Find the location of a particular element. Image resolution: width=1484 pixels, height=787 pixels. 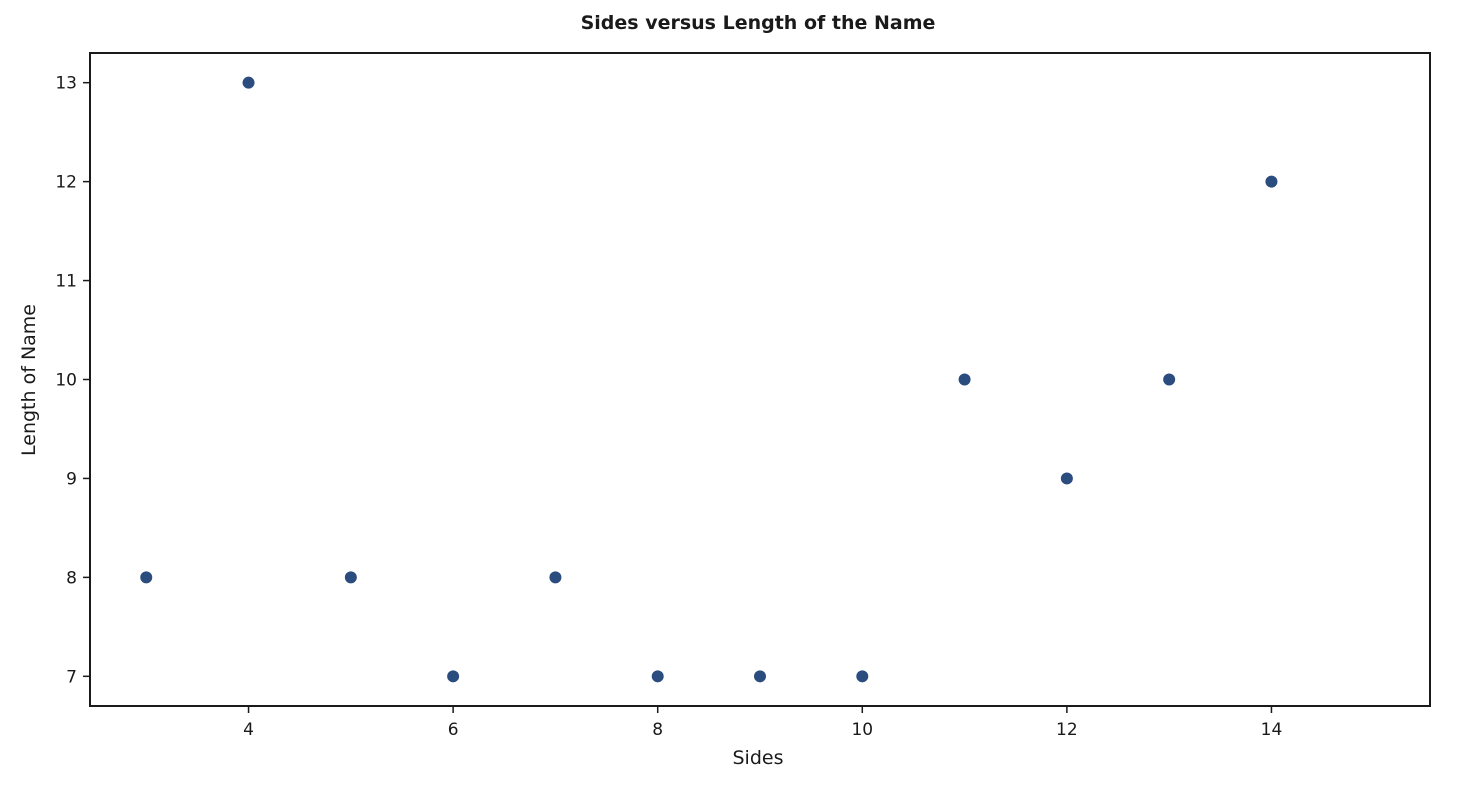

x-tick-label: 10 is located at coordinates (862, 730).